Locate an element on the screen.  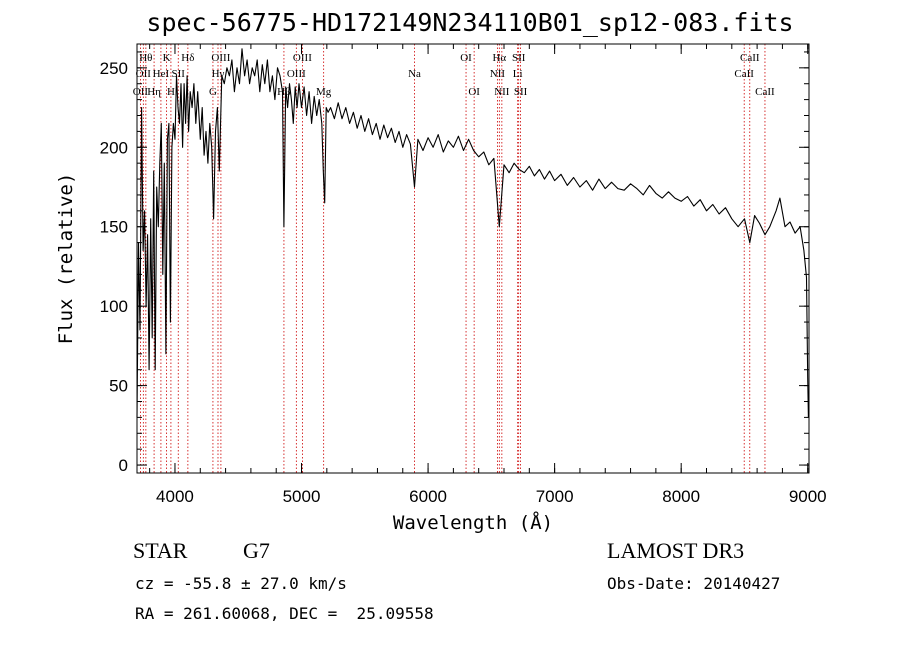
x-tick-label: 9000 is located at coordinates (808, 496).